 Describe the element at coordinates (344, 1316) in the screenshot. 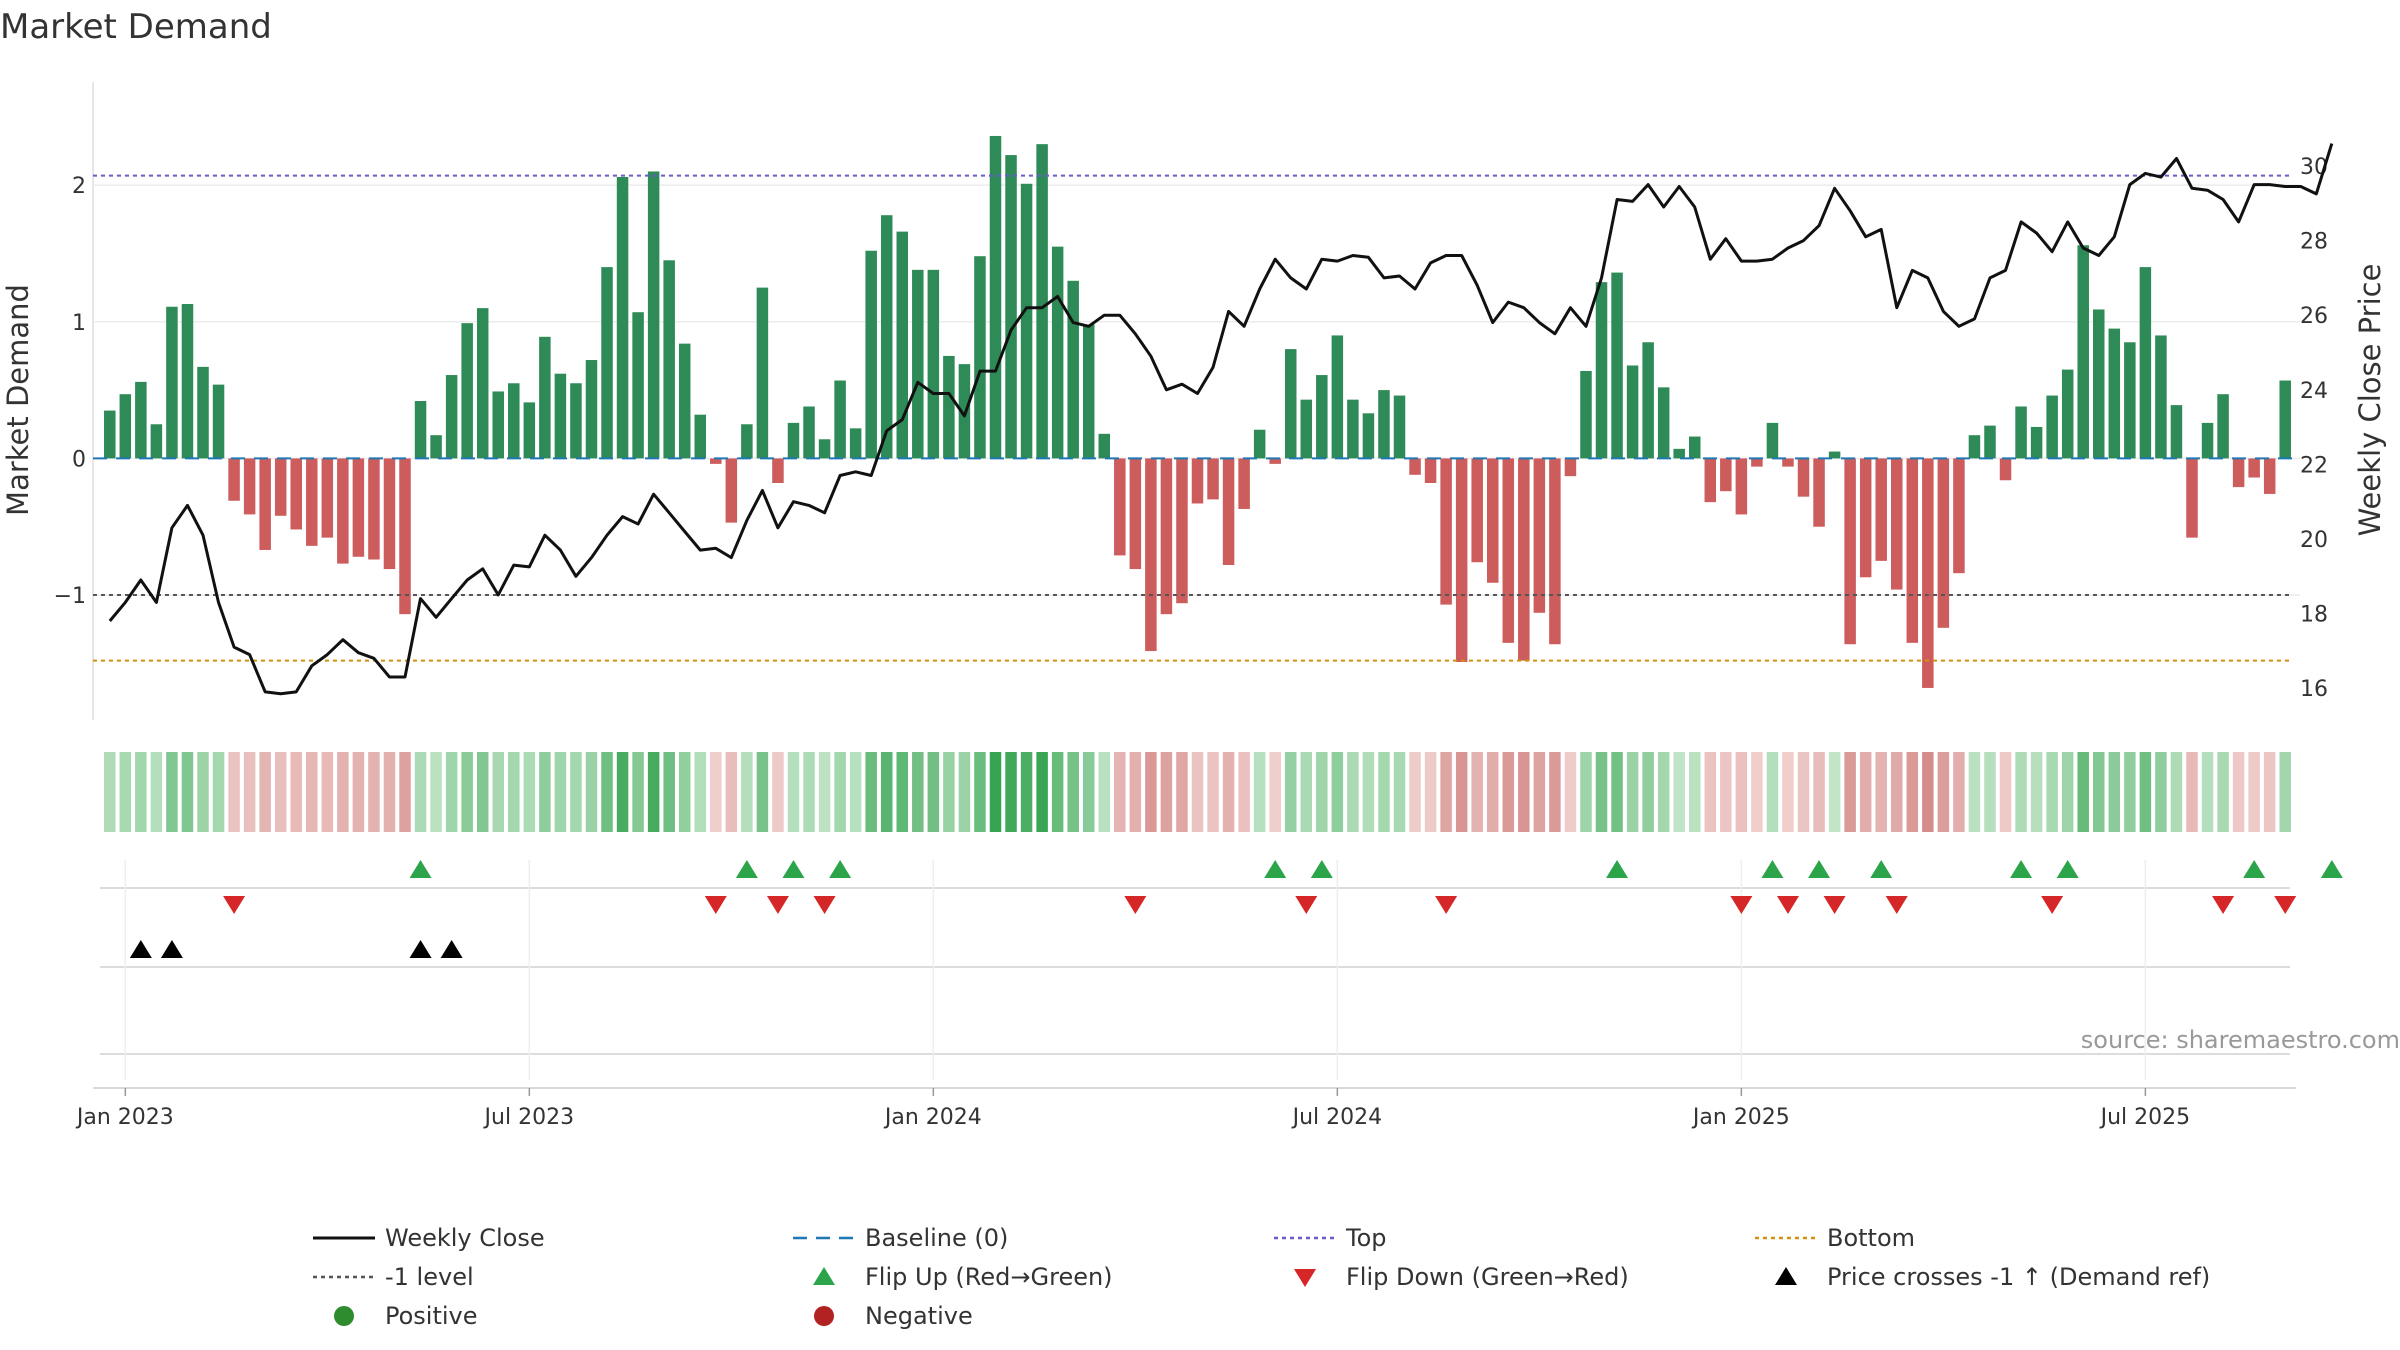

I see `legend-swatch-dot` at that location.